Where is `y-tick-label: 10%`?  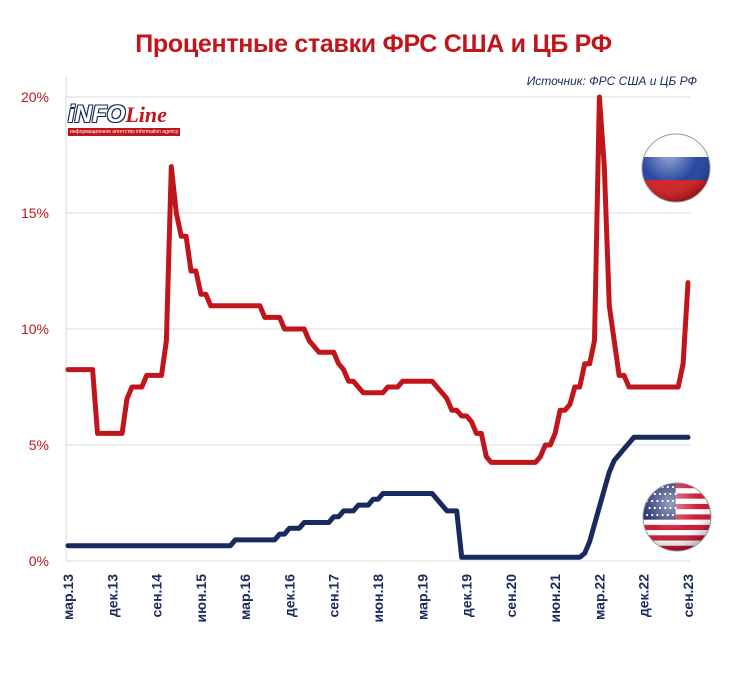 y-tick-label: 10% is located at coordinates (35, 329).